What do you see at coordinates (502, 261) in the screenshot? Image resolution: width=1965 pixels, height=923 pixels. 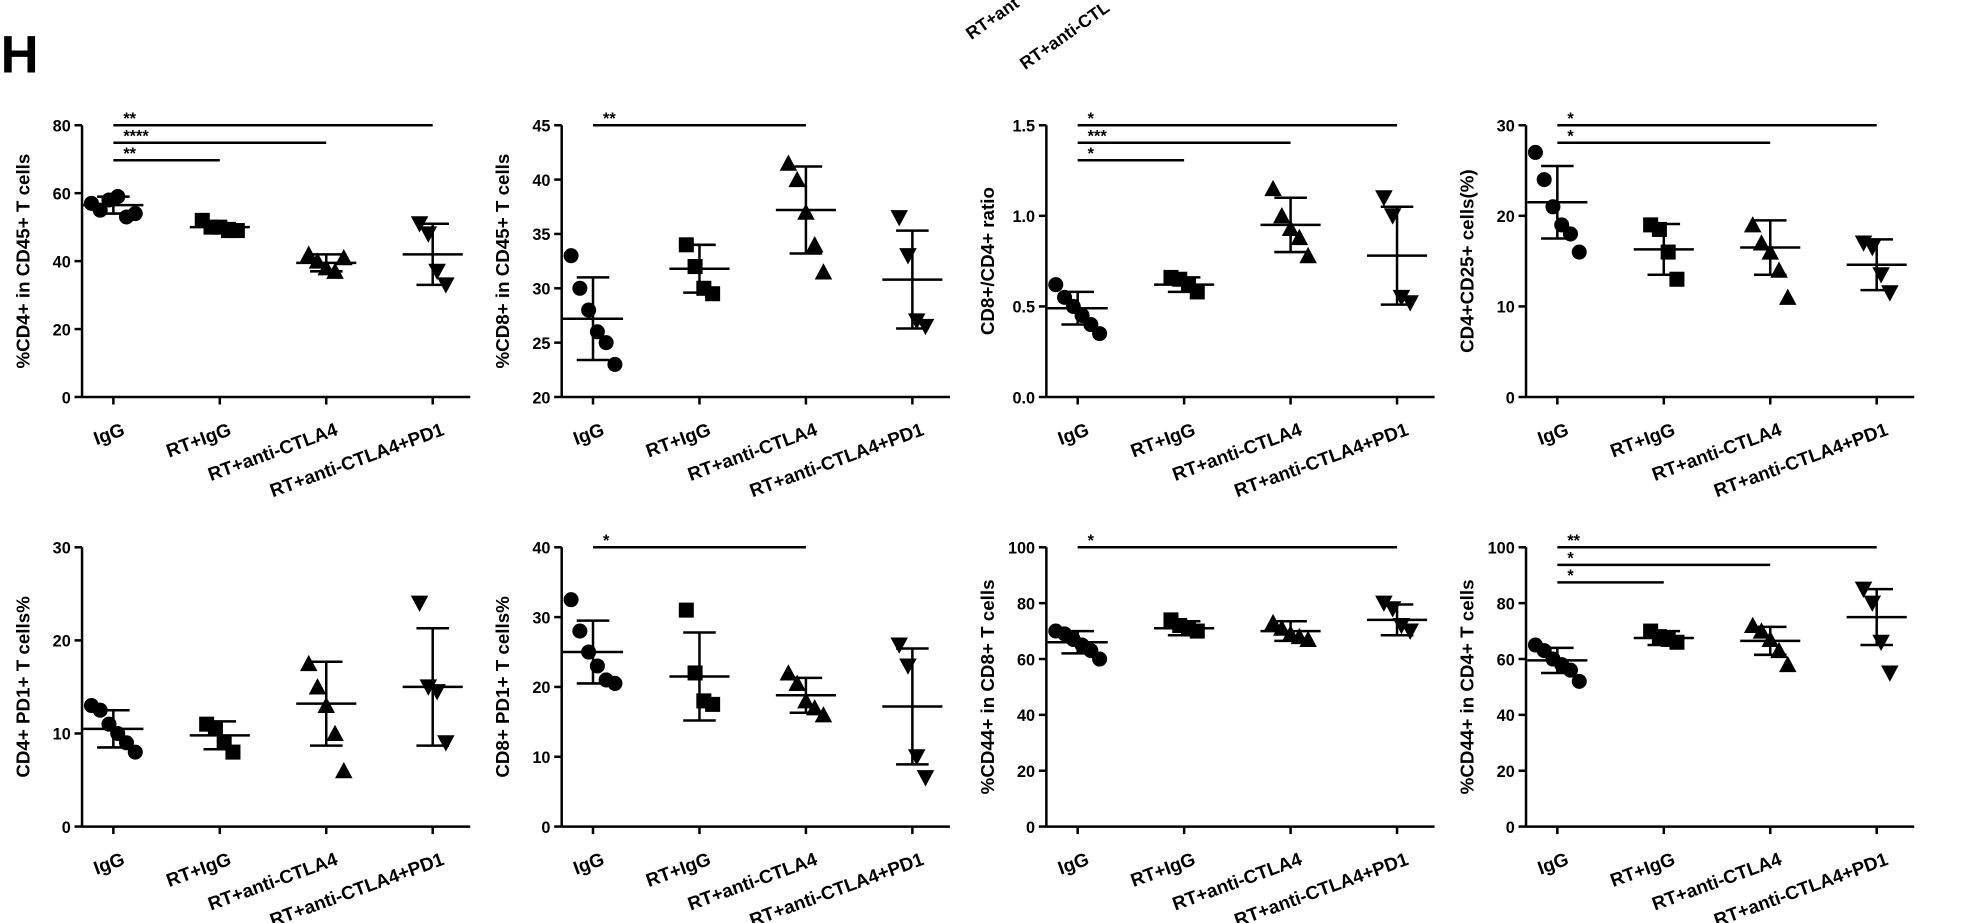 I see `y-axis-label: %CD8+ in CD45+ T cells` at bounding box center [502, 261].